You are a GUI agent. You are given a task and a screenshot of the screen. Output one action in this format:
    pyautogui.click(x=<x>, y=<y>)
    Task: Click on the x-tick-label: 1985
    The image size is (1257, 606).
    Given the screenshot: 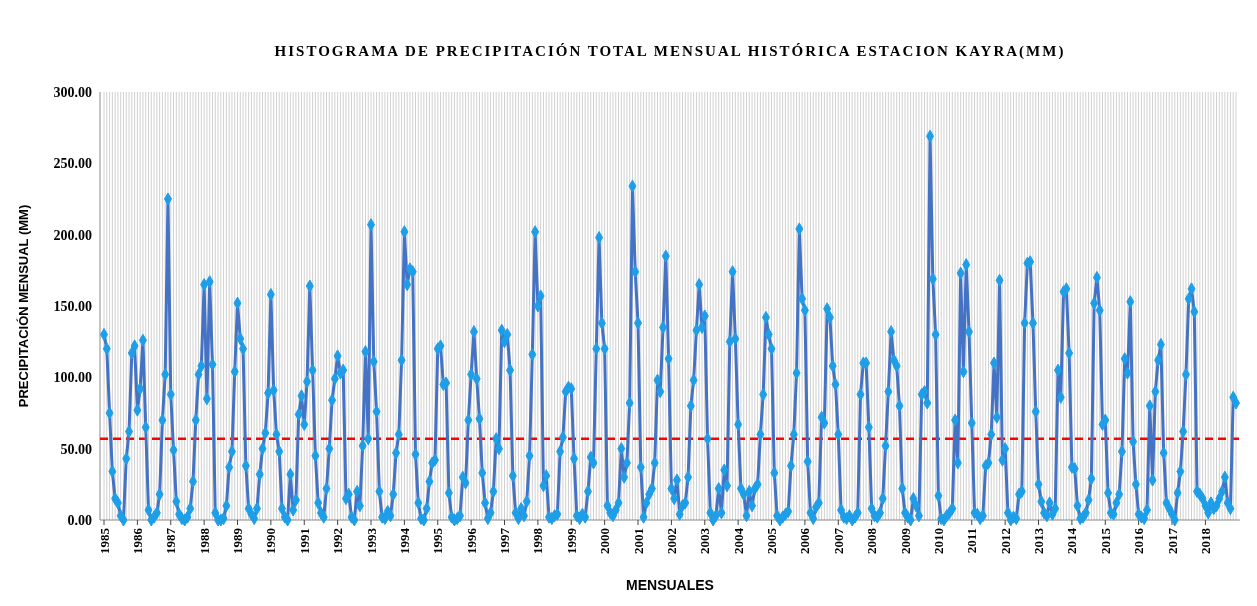 What is the action you would take?
    pyautogui.click(x=104, y=540)
    